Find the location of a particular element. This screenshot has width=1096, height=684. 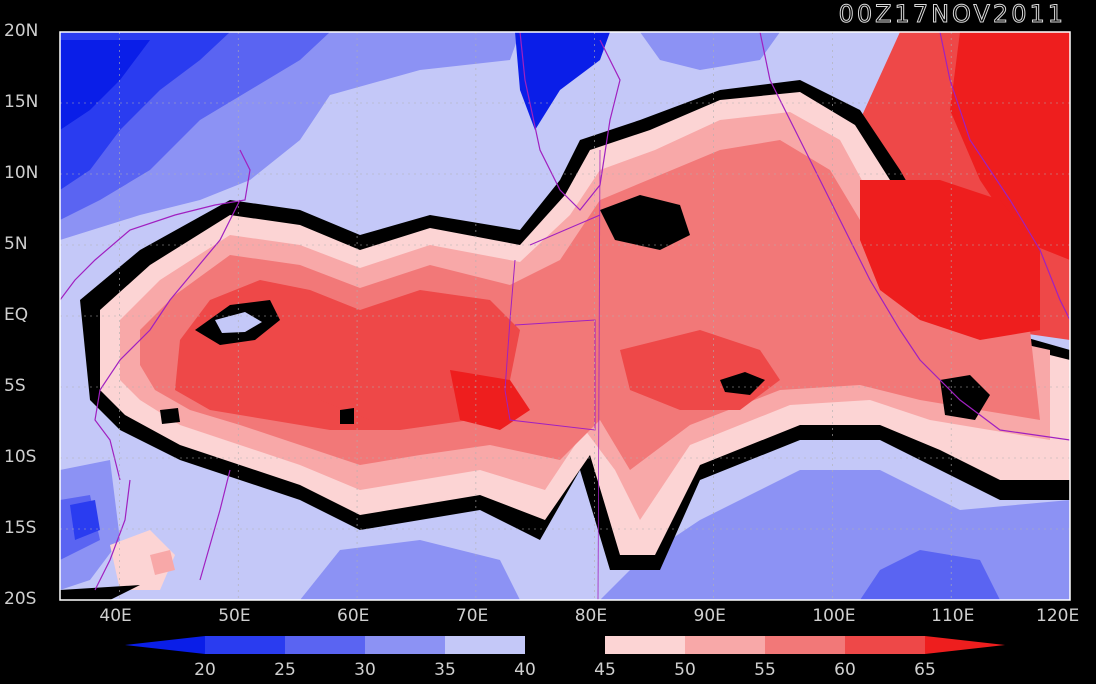

colorbar-tick-label: 20 is located at coordinates (205, 670).